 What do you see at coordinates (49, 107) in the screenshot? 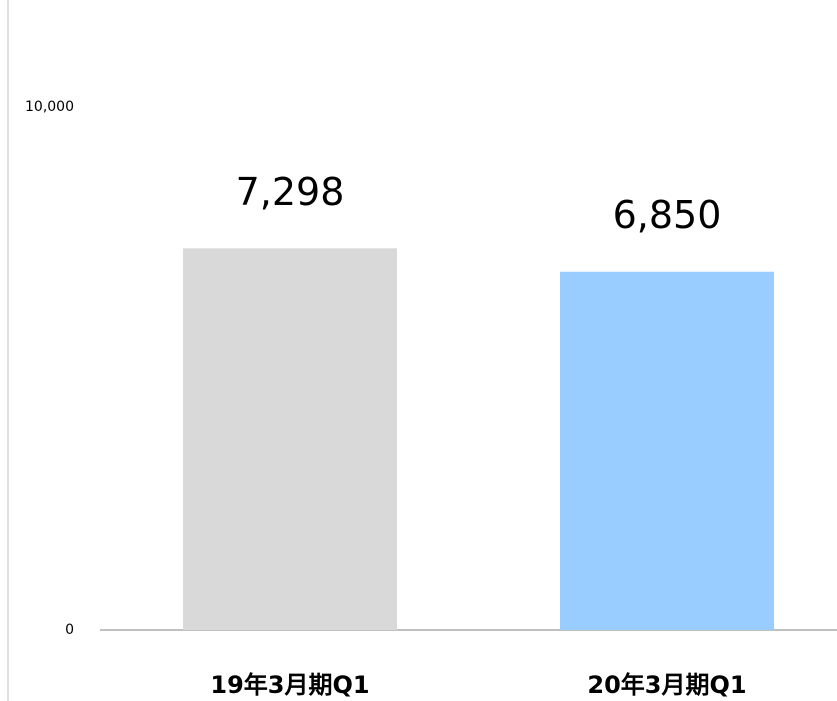
I see `y-tick-label: 10,000` at bounding box center [49, 107].